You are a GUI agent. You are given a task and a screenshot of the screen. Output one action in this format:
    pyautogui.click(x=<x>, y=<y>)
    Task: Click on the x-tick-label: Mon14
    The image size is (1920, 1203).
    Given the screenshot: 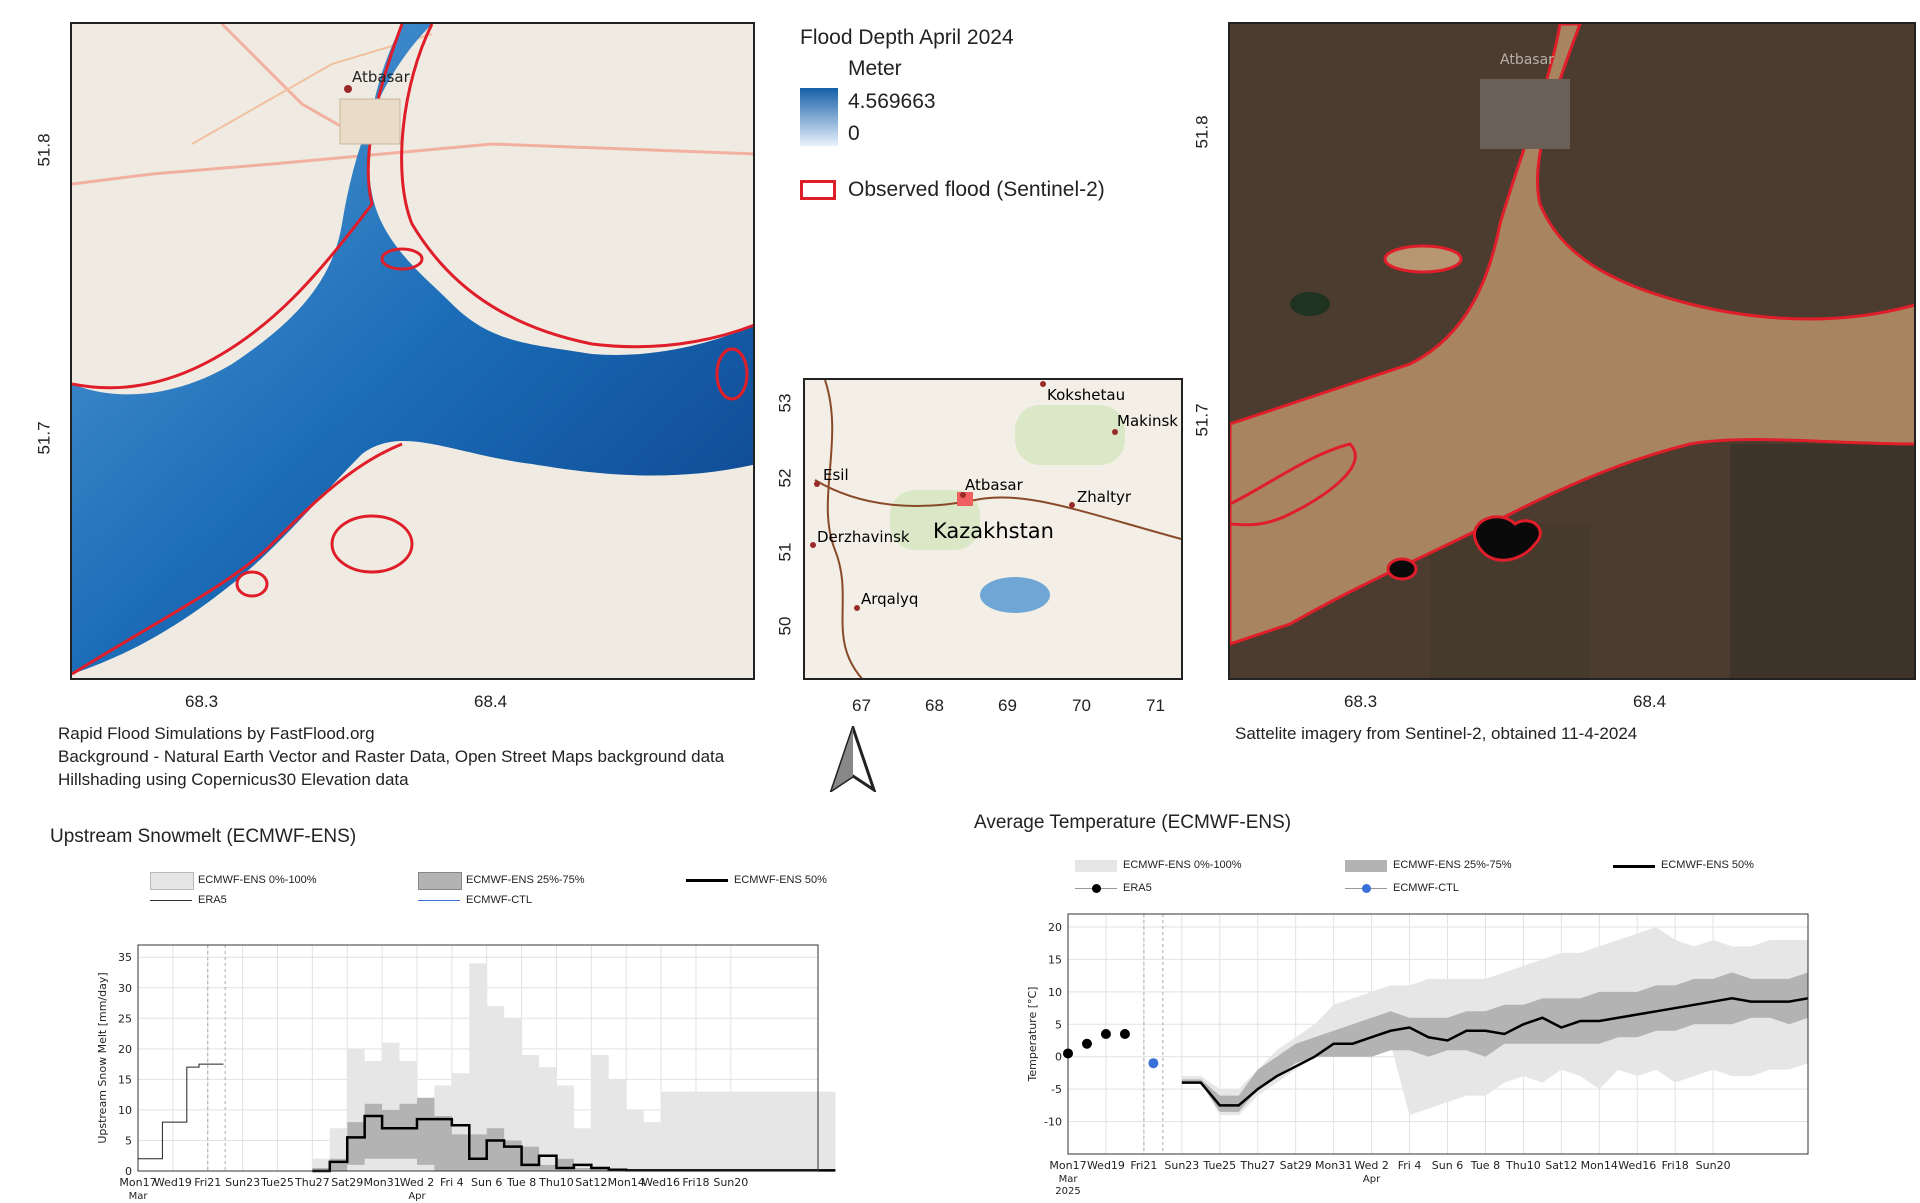 What is the action you would take?
    pyautogui.click(x=1599, y=1165)
    